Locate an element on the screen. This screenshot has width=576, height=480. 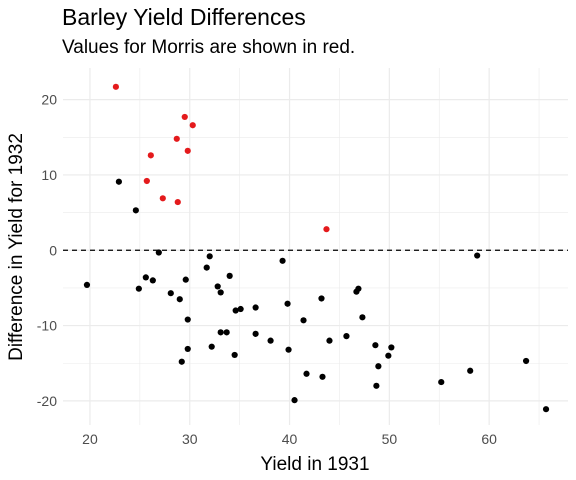
chart-subtitle: Values for Morris are shown in red. is located at coordinates (209, 47).